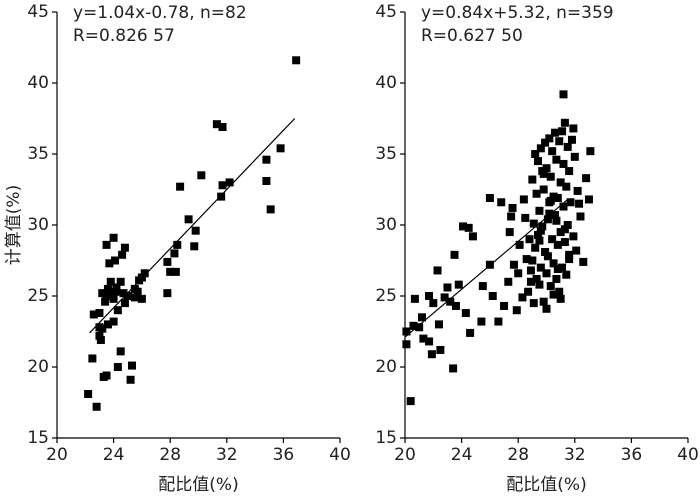 This screenshot has height=497, width=700. What do you see at coordinates (517, 13) in the screenshot?
I see `annotation: y=0.84x+5.32, n=359` at bounding box center [517, 13].